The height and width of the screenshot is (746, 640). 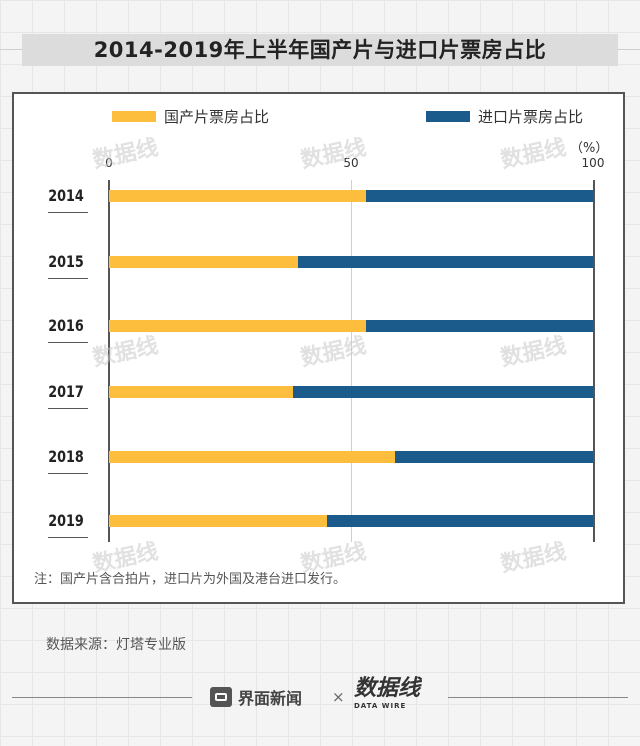 What do you see at coordinates (116, 645) in the screenshot?
I see `data-source: 数据来源：灯塔专业版` at bounding box center [116, 645].